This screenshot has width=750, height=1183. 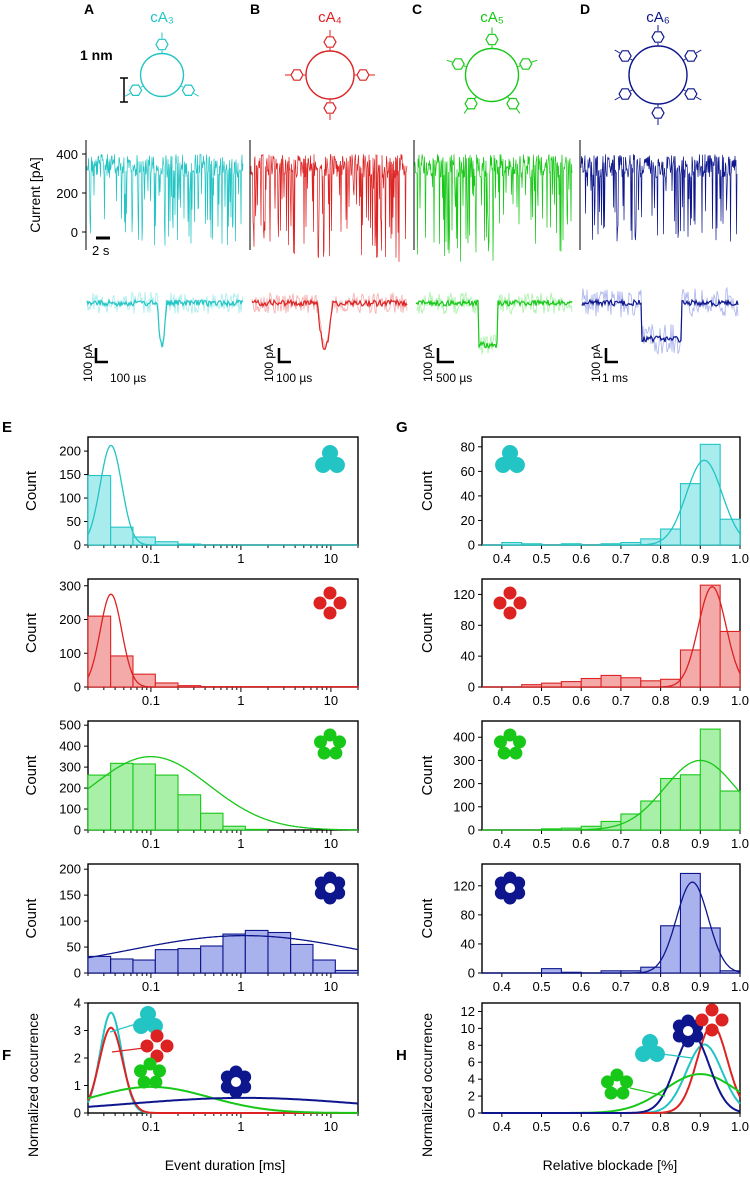 What do you see at coordinates (7, 427) in the screenshot?
I see `panel-letter-e: E` at bounding box center [7, 427].